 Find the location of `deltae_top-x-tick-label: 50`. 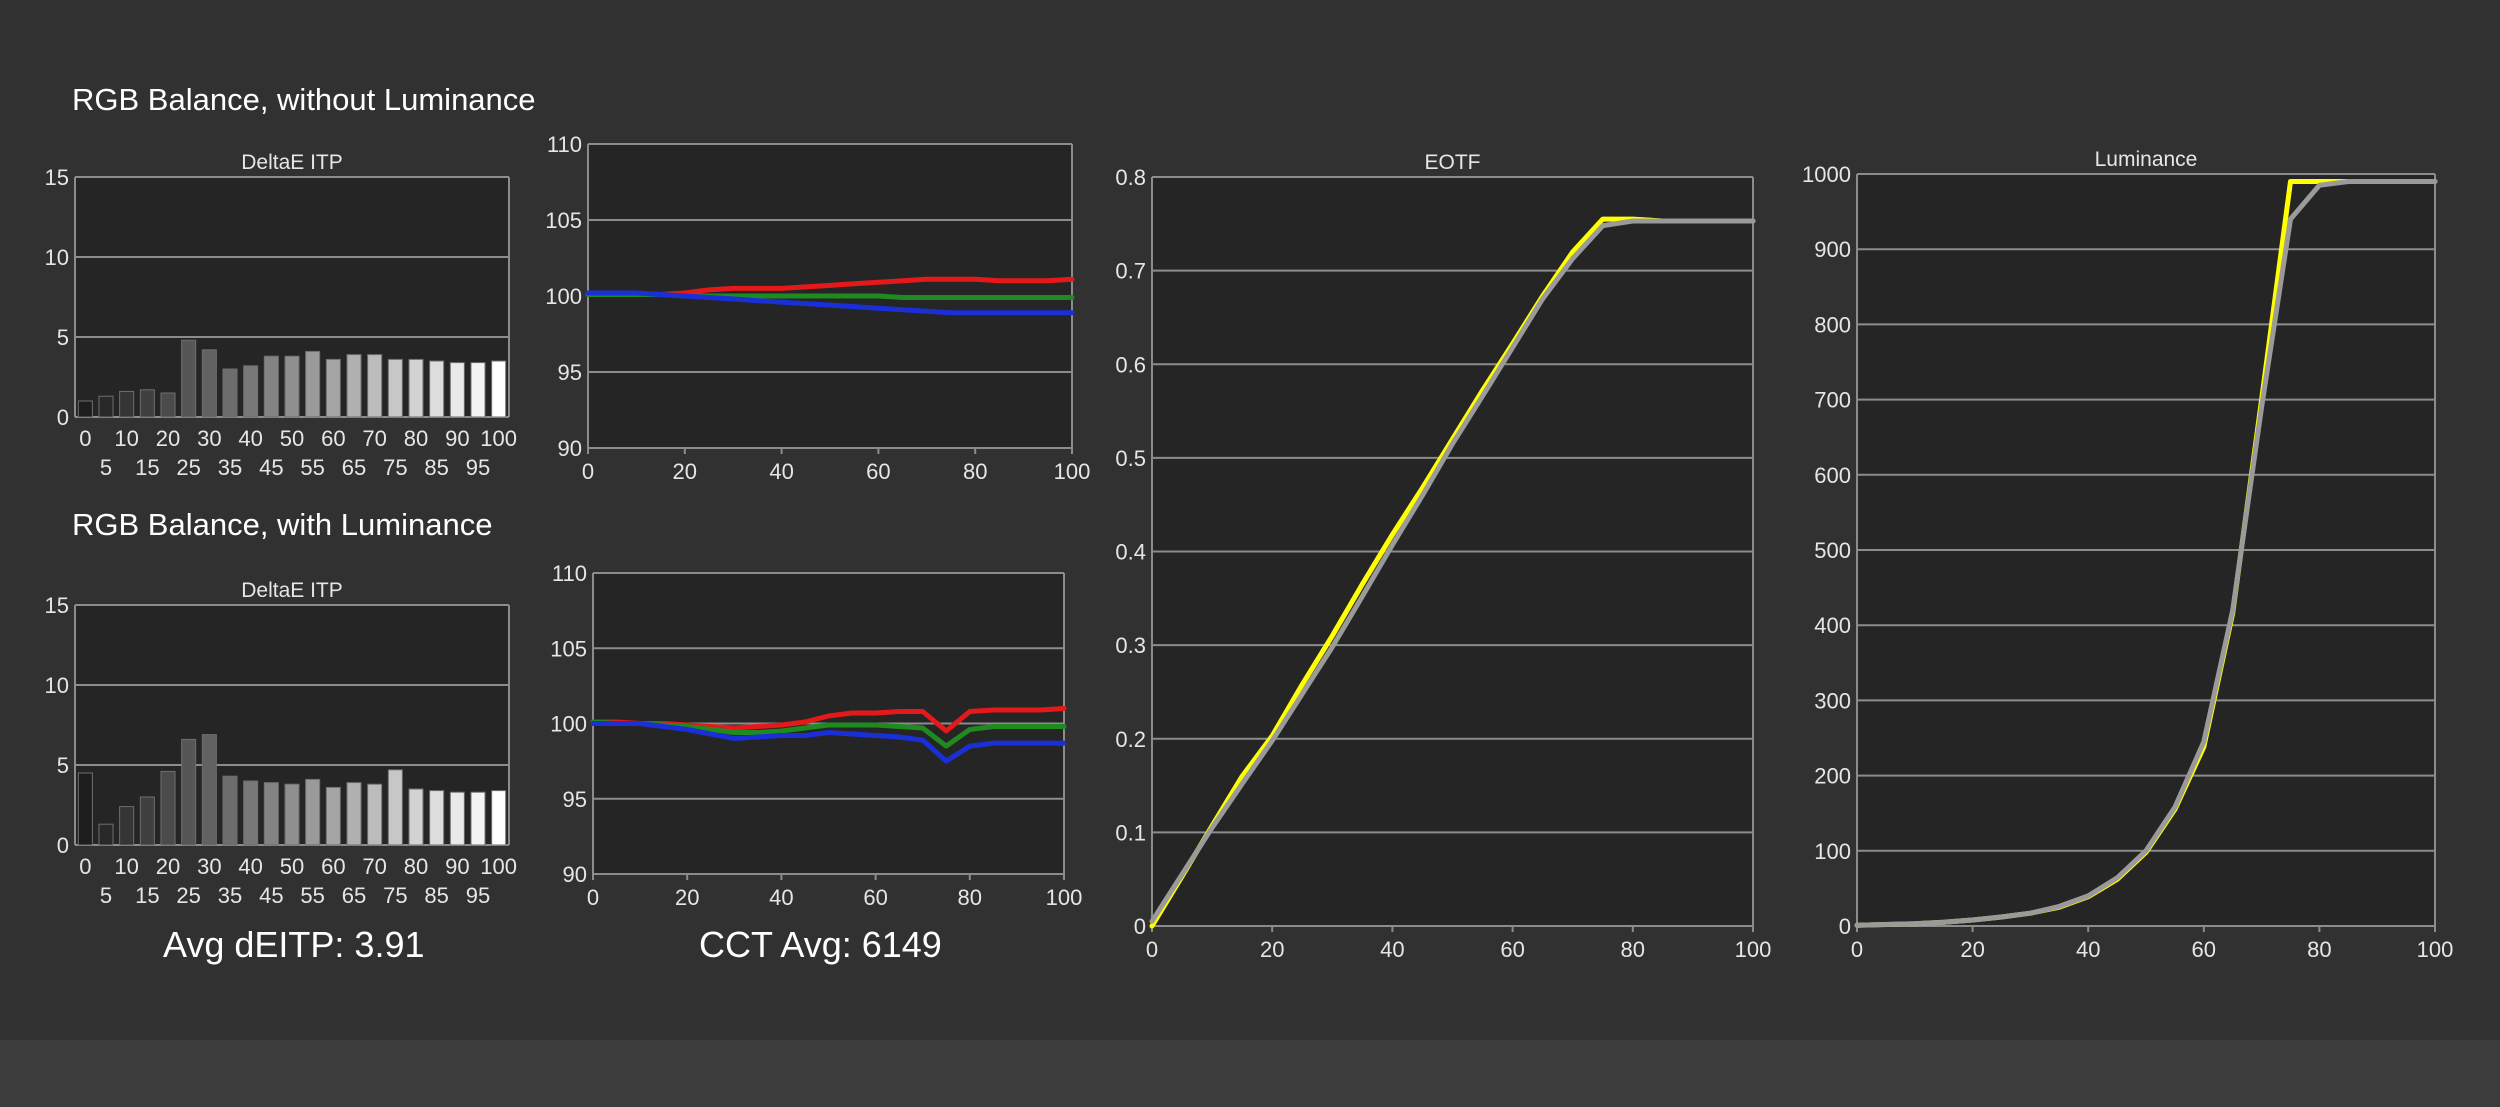

deltae_top-x-tick-label: 50 is located at coordinates (292, 438).